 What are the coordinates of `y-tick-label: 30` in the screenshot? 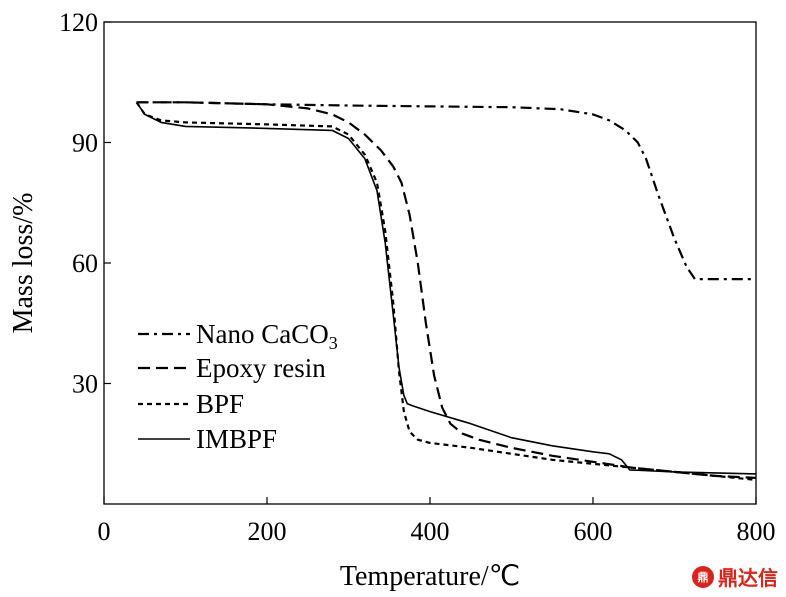 It's located at (85, 384).